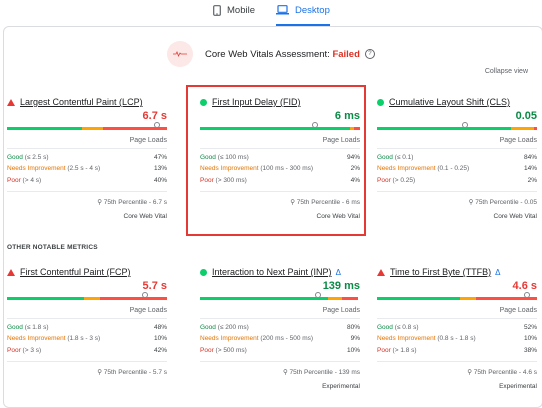 The image size is (542, 408). What do you see at coordinates (355, 180) in the screenshot?
I see `row-percent: 4%` at bounding box center [355, 180].